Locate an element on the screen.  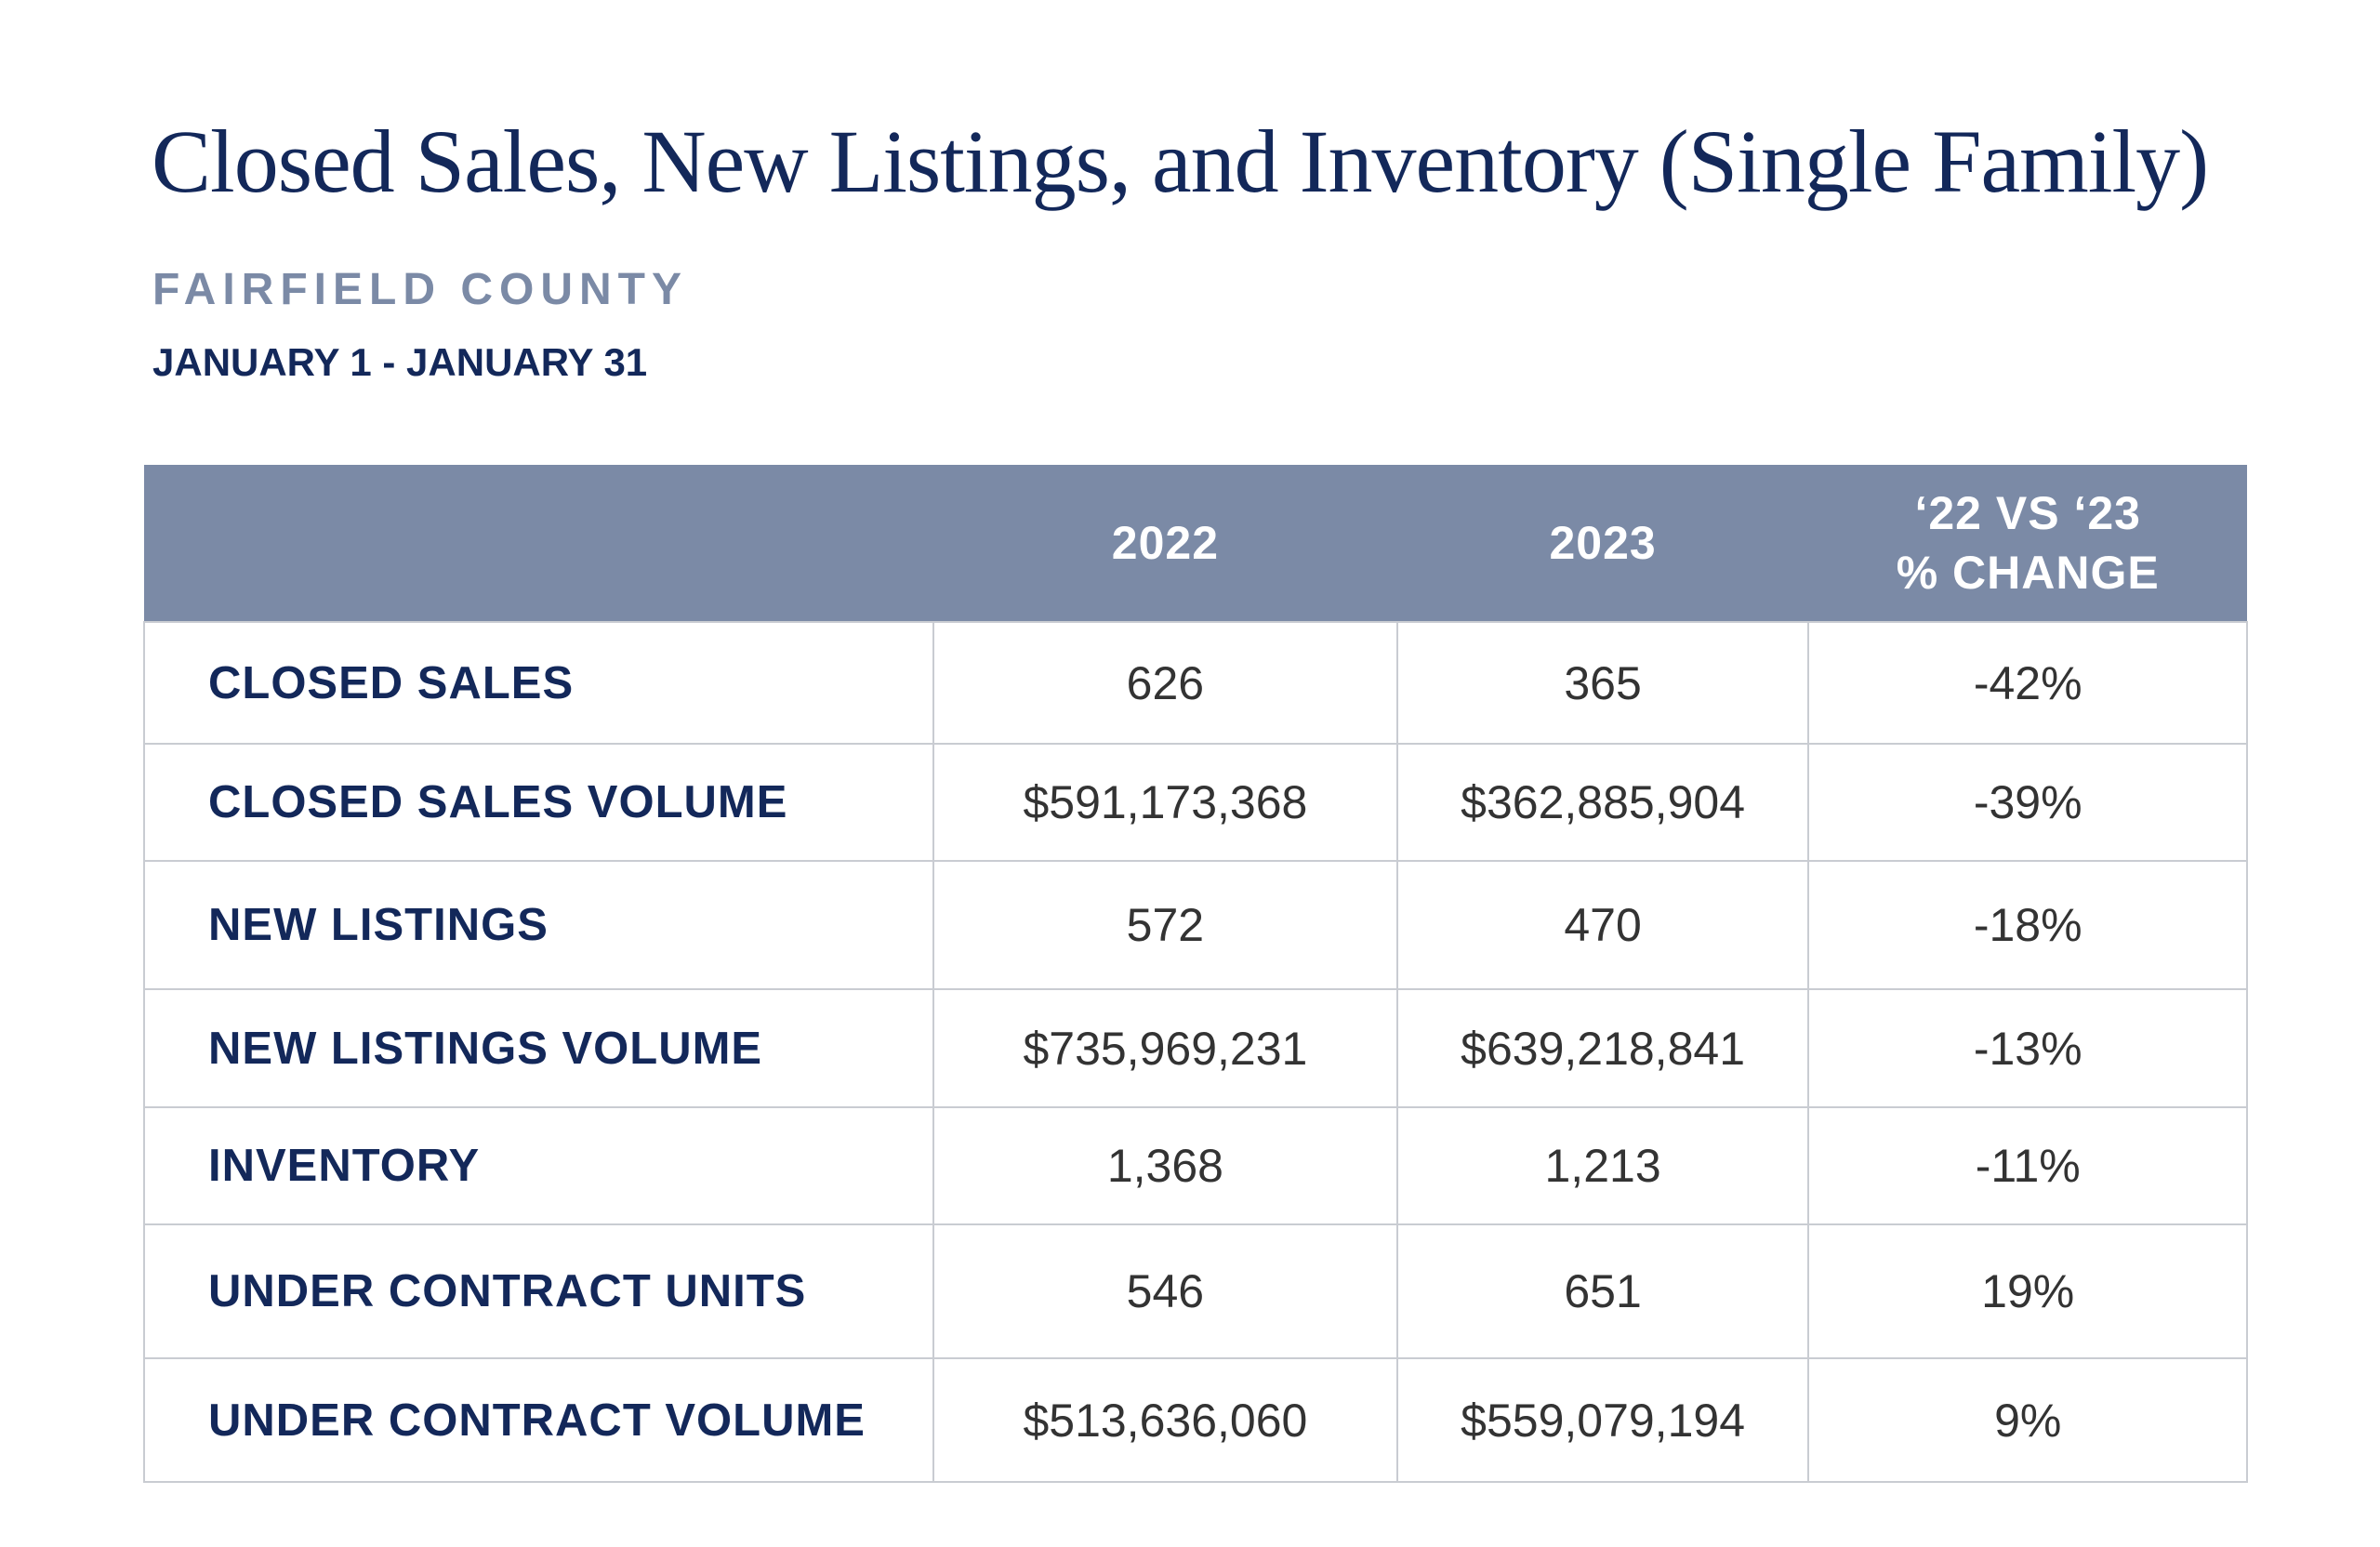
value-2023: $362,885,904 is located at coordinates (1602, 802).